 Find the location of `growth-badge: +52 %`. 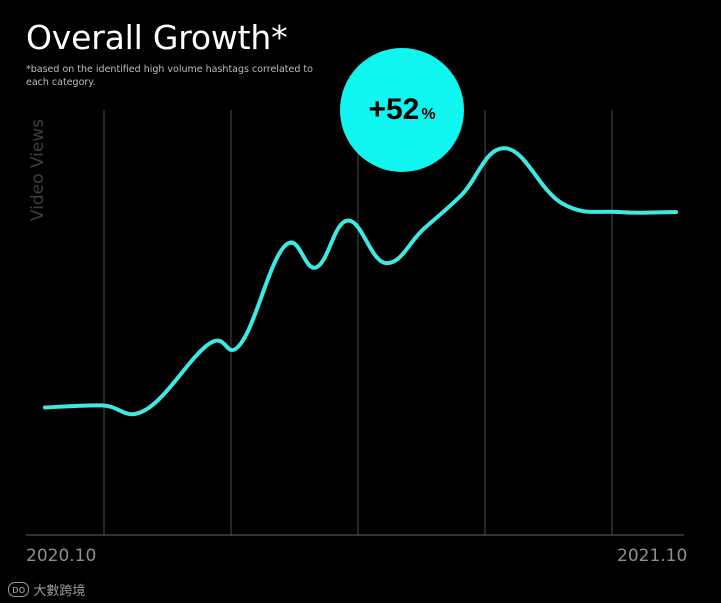

growth-badge: +52 % is located at coordinates (402, 110).